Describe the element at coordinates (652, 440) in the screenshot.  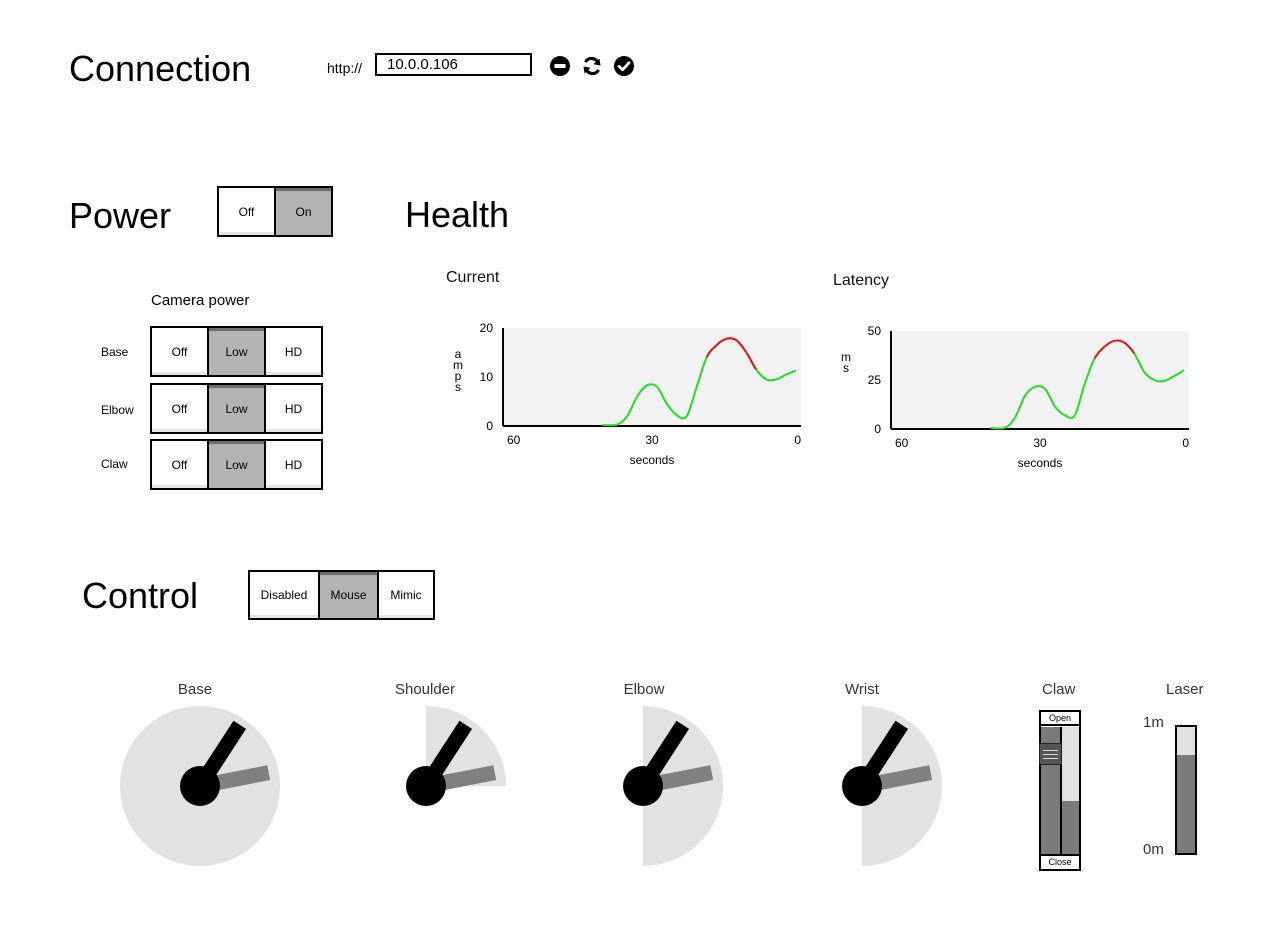
I see `current-chart-x-tick: 30` at that location.